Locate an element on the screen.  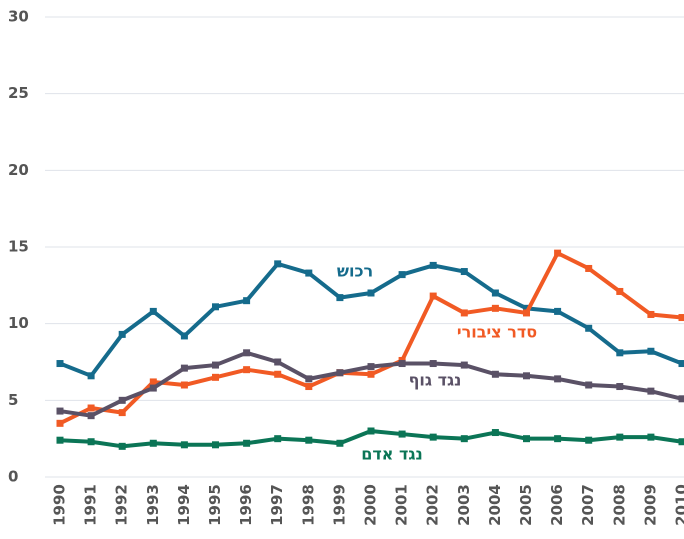
x-tick-label: 1999 is located at coordinates (339, 505).